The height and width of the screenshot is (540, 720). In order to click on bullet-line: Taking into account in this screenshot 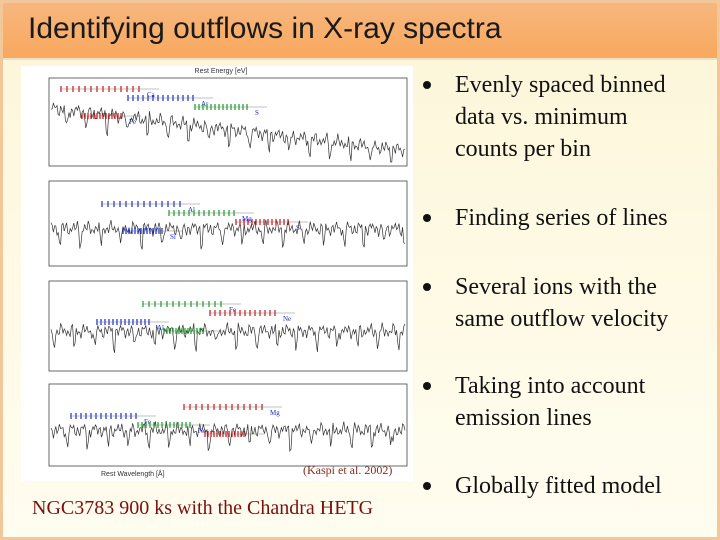, I will do `click(550, 386)`.